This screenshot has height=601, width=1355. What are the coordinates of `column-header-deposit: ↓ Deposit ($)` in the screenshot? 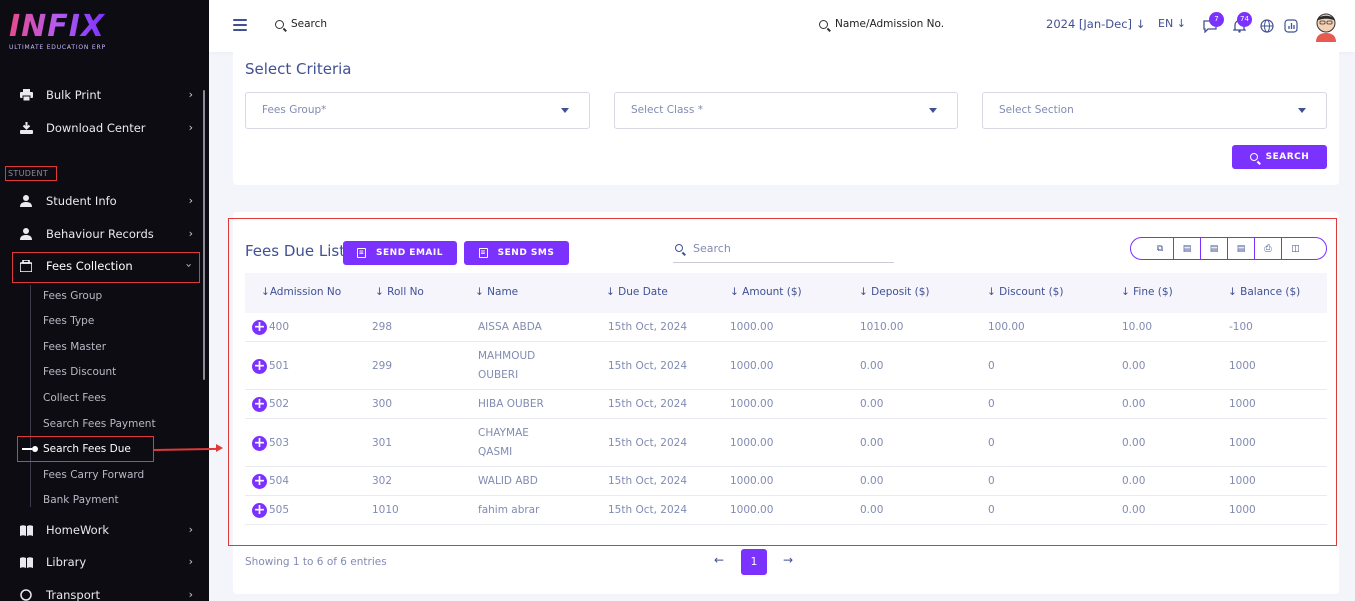 It's located at (894, 292).